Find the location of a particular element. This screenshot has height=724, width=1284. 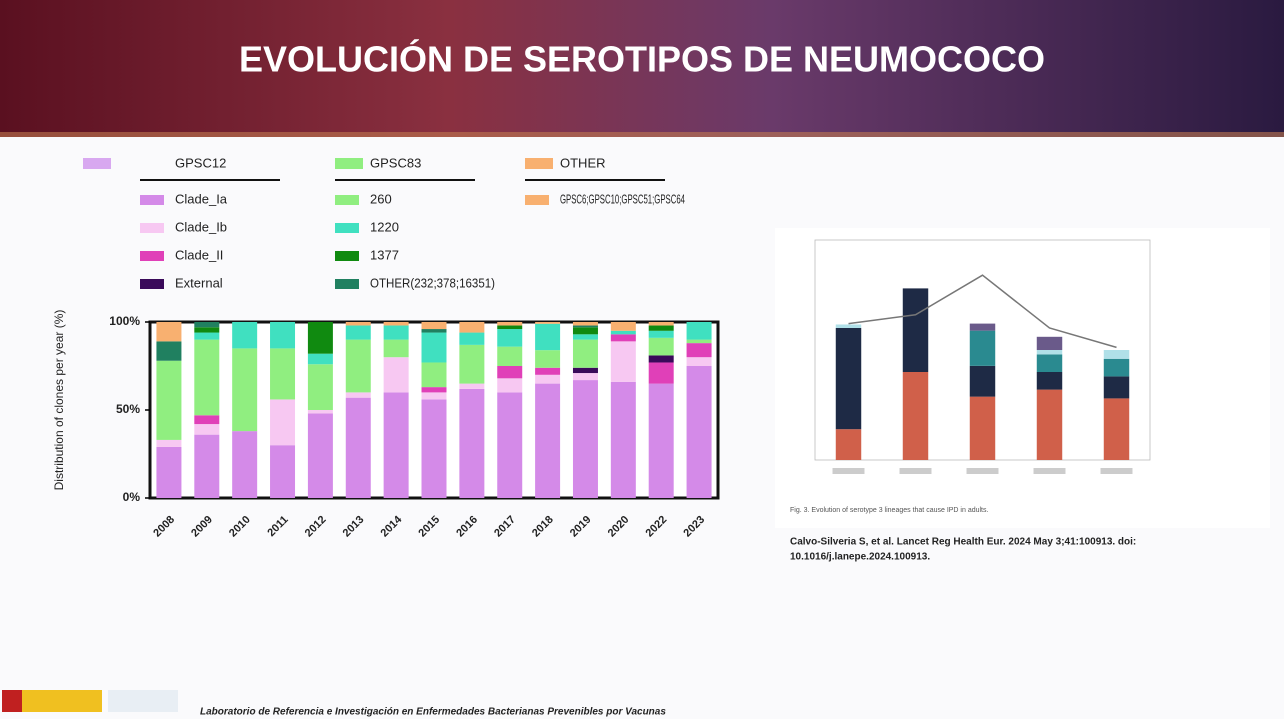

legend-label: OTHER(232;378;16351) is located at coordinates (432, 282).